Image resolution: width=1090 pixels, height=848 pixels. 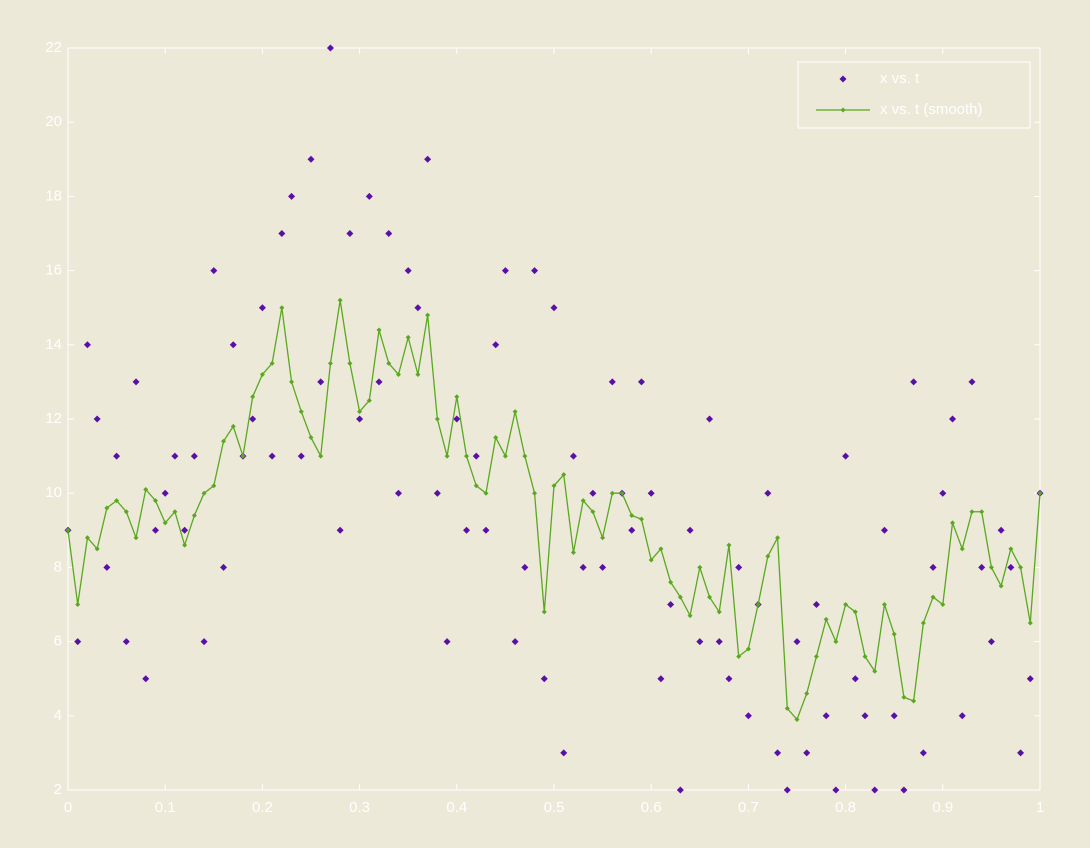 I want to click on y-tick-label: 4, so click(x=58, y=715).